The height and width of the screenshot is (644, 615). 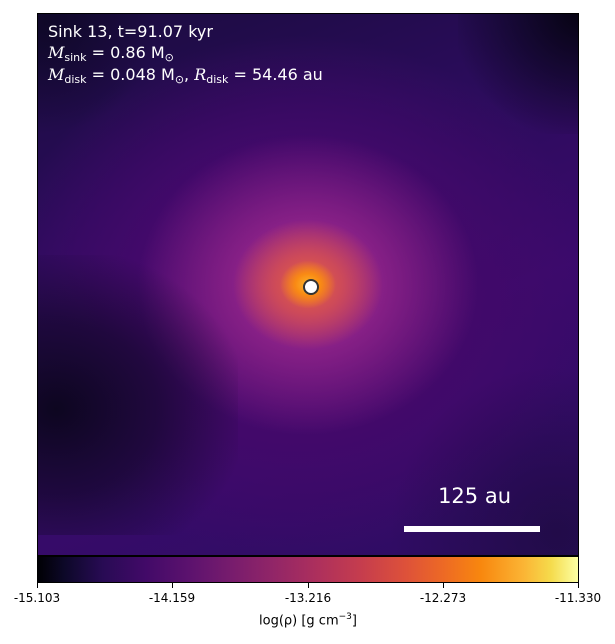 What do you see at coordinates (128, 52) in the screenshot?
I see `sink-mass-value: = 0.86 M` at bounding box center [128, 52].